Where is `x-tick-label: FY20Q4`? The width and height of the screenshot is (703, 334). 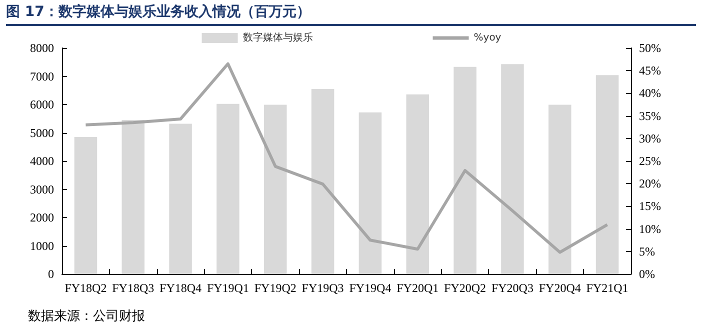
x-tick-label: FY20Q4 is located at coordinates (559, 288).